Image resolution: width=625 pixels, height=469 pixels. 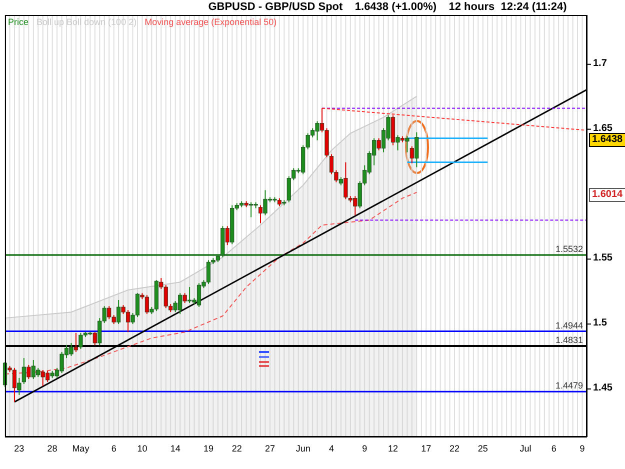 What do you see at coordinates (303, 448) in the screenshot?
I see `x-tick-label: Jun` at bounding box center [303, 448].